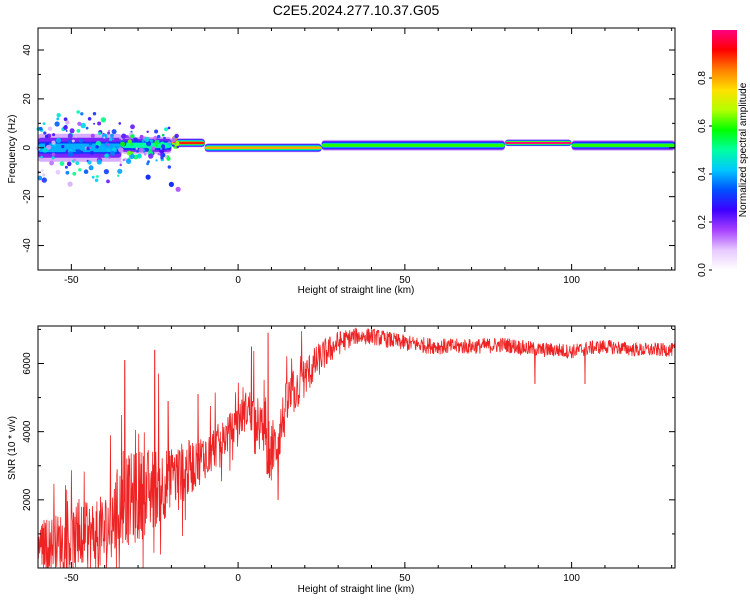  I want to click on spectrogram-x-tick-label: 0, so click(238, 280).